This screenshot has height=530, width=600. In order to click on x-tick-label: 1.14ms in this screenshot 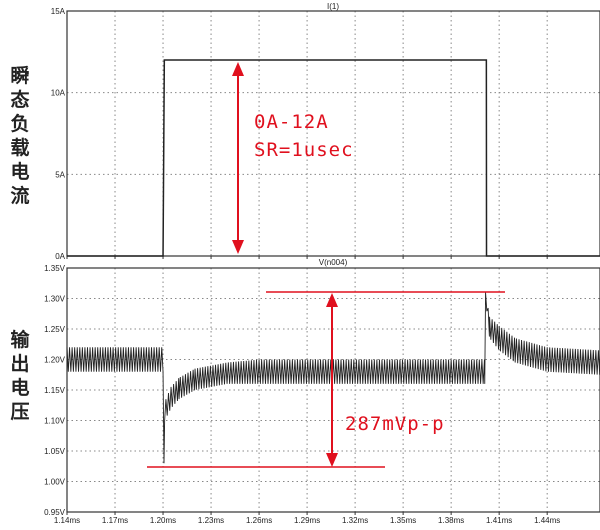, I will do `click(67, 520)`.